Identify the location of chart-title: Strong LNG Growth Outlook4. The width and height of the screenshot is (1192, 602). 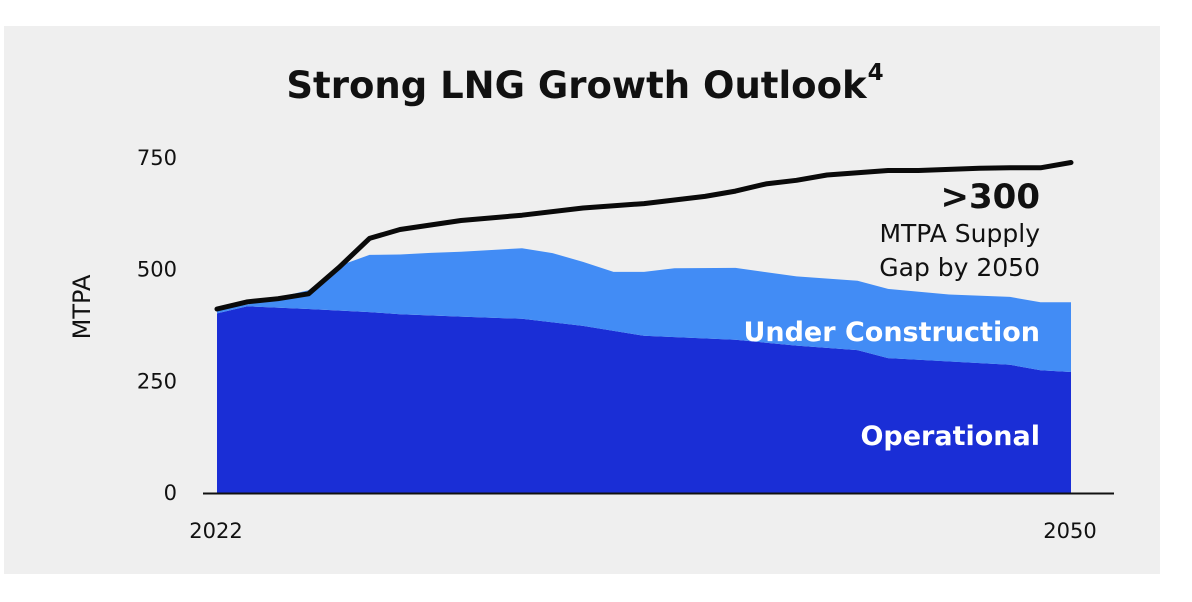
(585, 83).